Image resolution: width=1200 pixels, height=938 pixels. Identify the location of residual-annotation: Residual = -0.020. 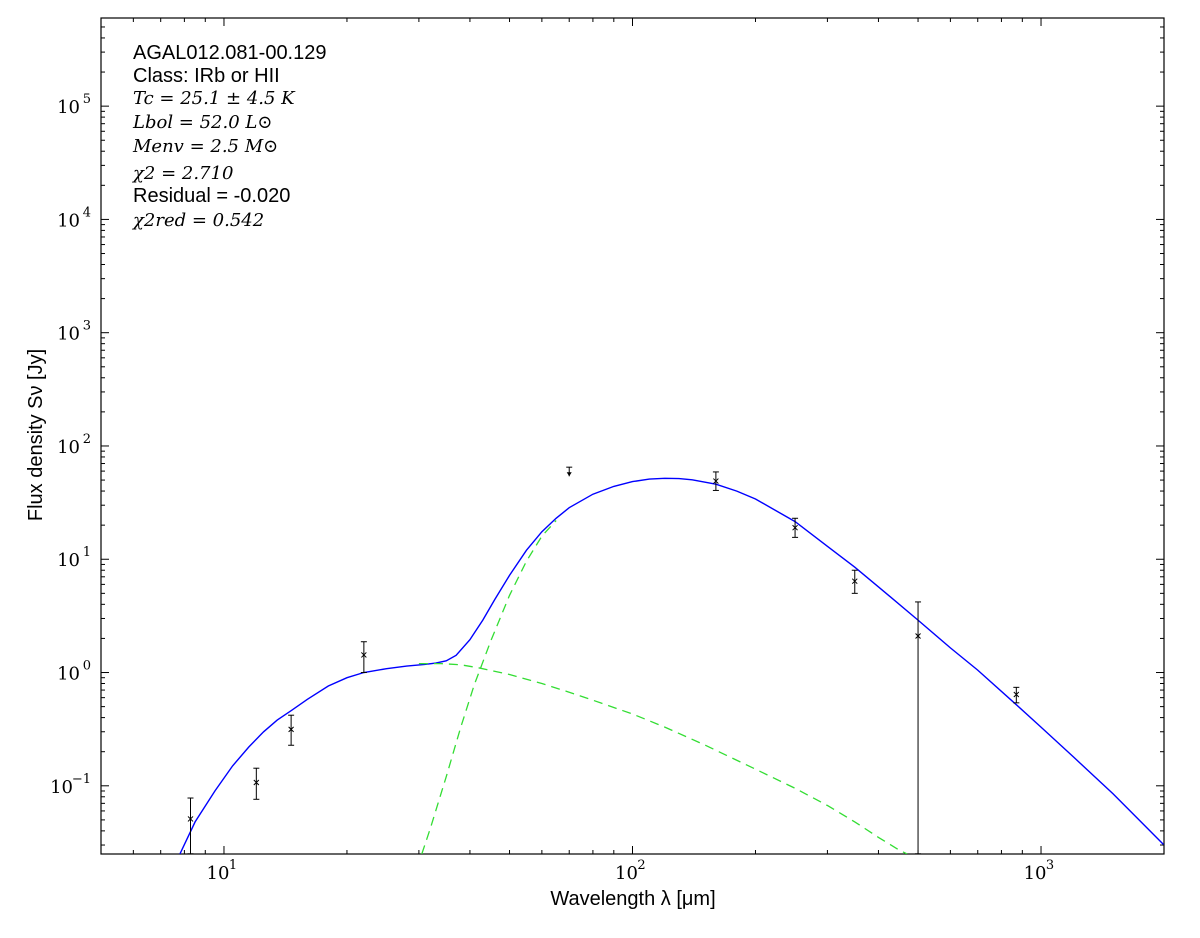
(211, 196).